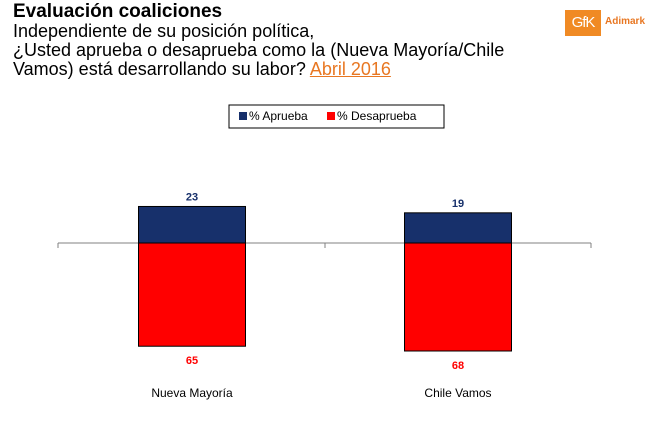 This screenshot has height=425, width=649. Describe the element at coordinates (192, 393) in the screenshot. I see `category-label-nueva-mayoria: Nueva Mayoría` at that location.